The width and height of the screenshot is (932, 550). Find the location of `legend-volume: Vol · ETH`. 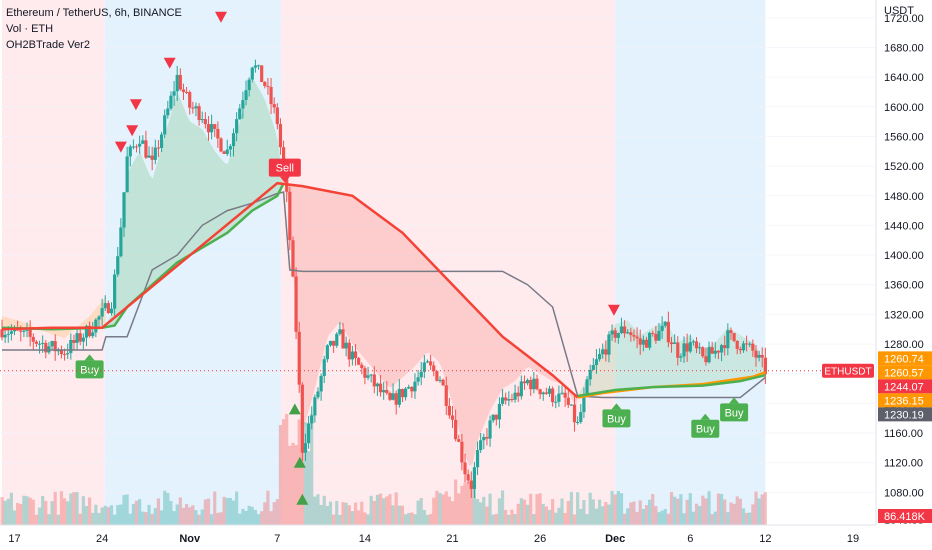

legend-volume: Vol · ETH is located at coordinates (94, 29).